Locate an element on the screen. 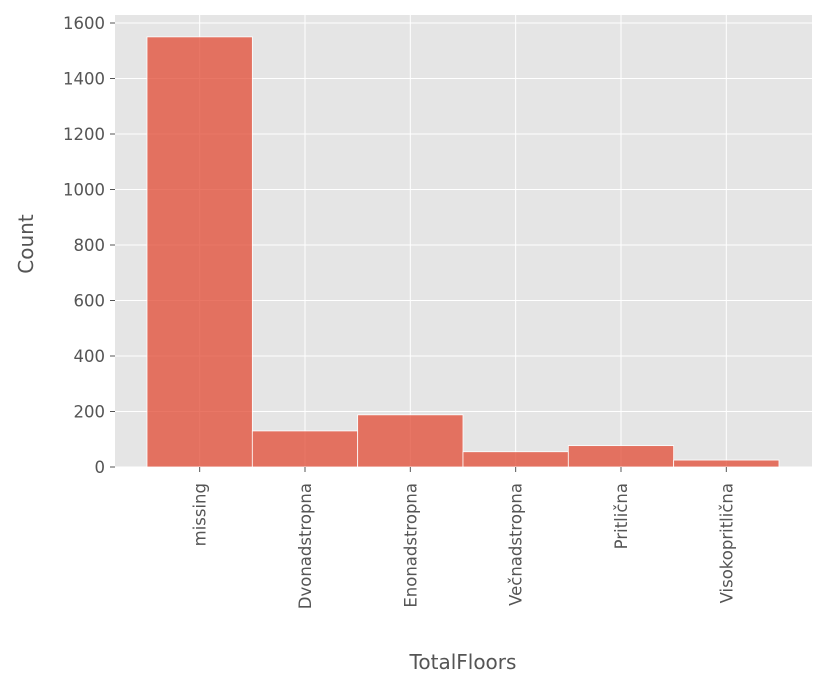 The height and width of the screenshot is (689, 827). y-tick-label: 600 is located at coordinates (90, 301).